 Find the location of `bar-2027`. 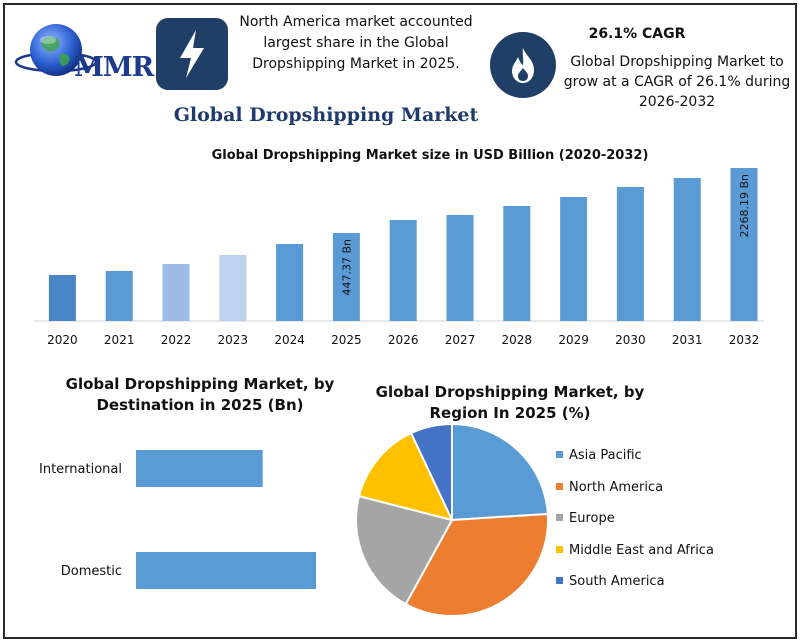

bar-2027 is located at coordinates (460, 268).